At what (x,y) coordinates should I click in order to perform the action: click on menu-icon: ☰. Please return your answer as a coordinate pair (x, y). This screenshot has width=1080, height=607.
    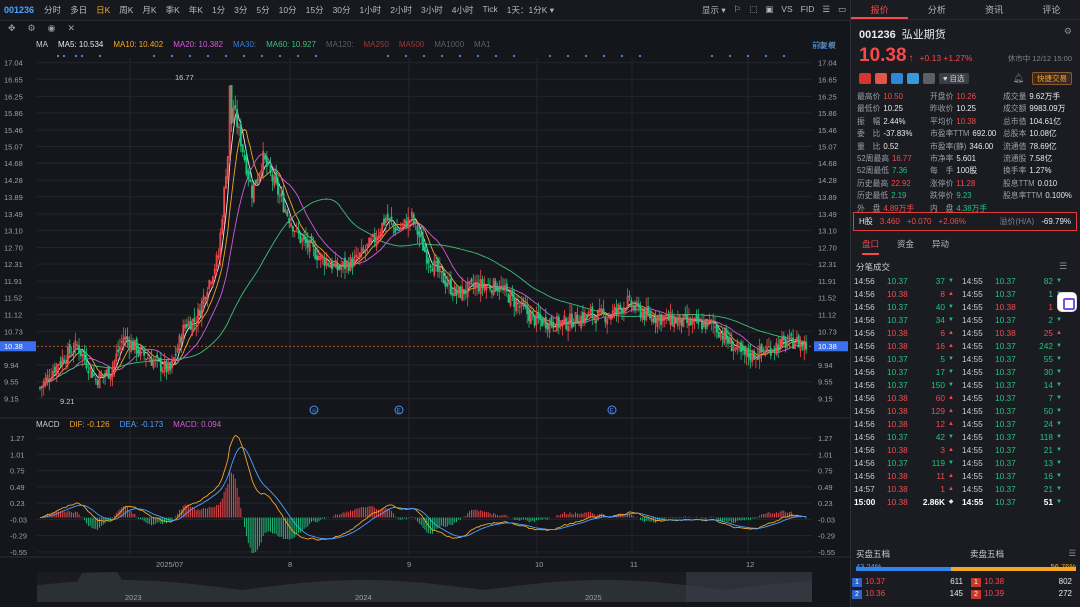
    Looking at the image, I should click on (1063, 266).